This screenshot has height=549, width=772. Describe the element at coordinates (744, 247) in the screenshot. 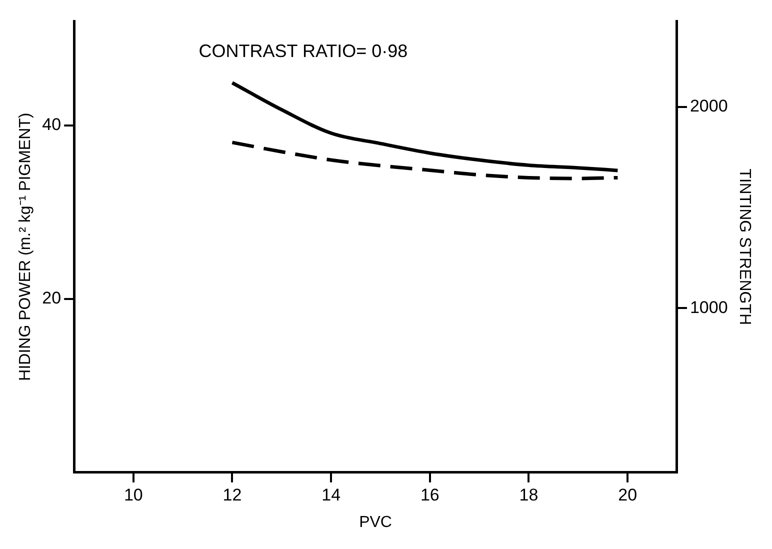

I see `y2-axis-title: TINTING STRENGTH` at that location.